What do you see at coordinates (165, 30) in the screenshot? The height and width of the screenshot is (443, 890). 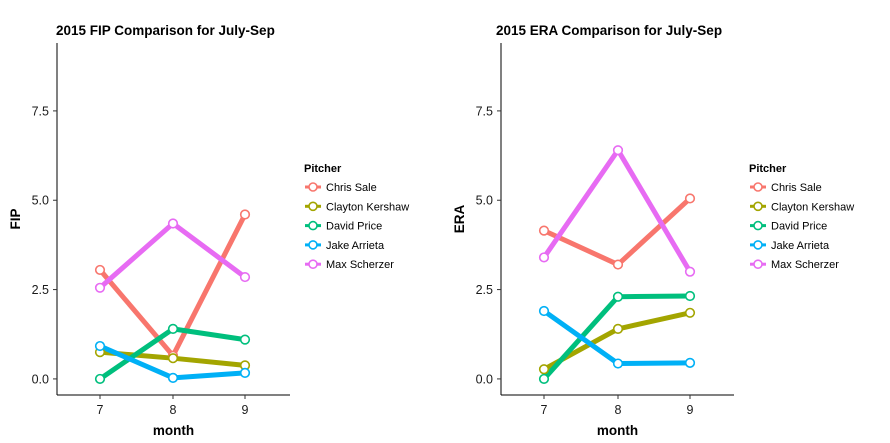 I see `chart-title: 2015 FIP Comparison for July-Sep` at bounding box center [165, 30].